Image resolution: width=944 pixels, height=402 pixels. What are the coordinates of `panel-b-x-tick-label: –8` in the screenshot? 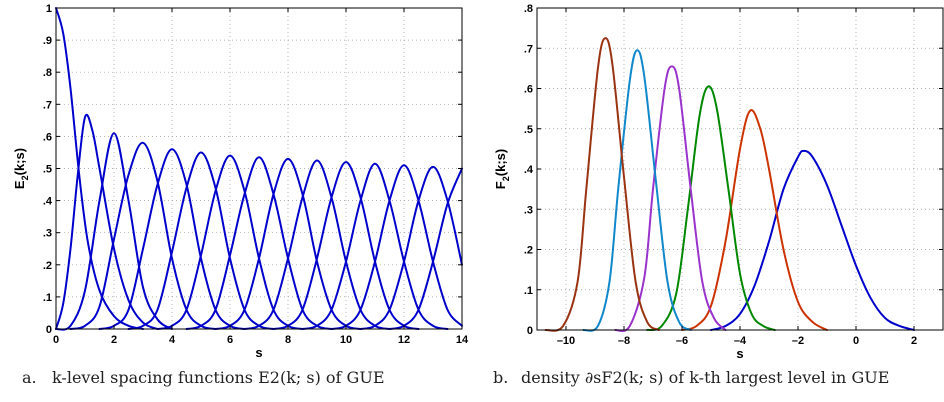 It's located at (624, 341).